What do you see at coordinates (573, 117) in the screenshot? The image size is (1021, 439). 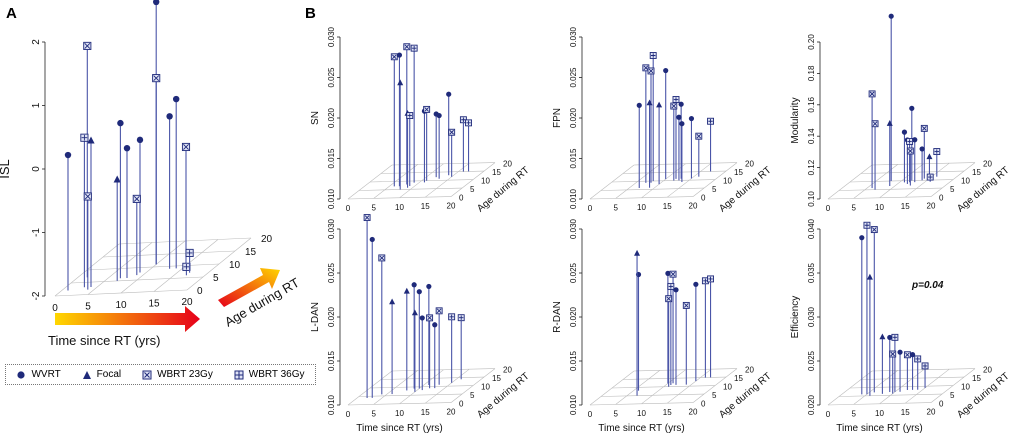 I see `y-tick-label: 0.020` at bounding box center [573, 117].